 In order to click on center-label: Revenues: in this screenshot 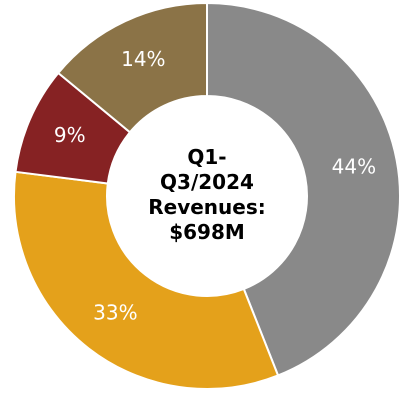, I will do `click(207, 207)`.